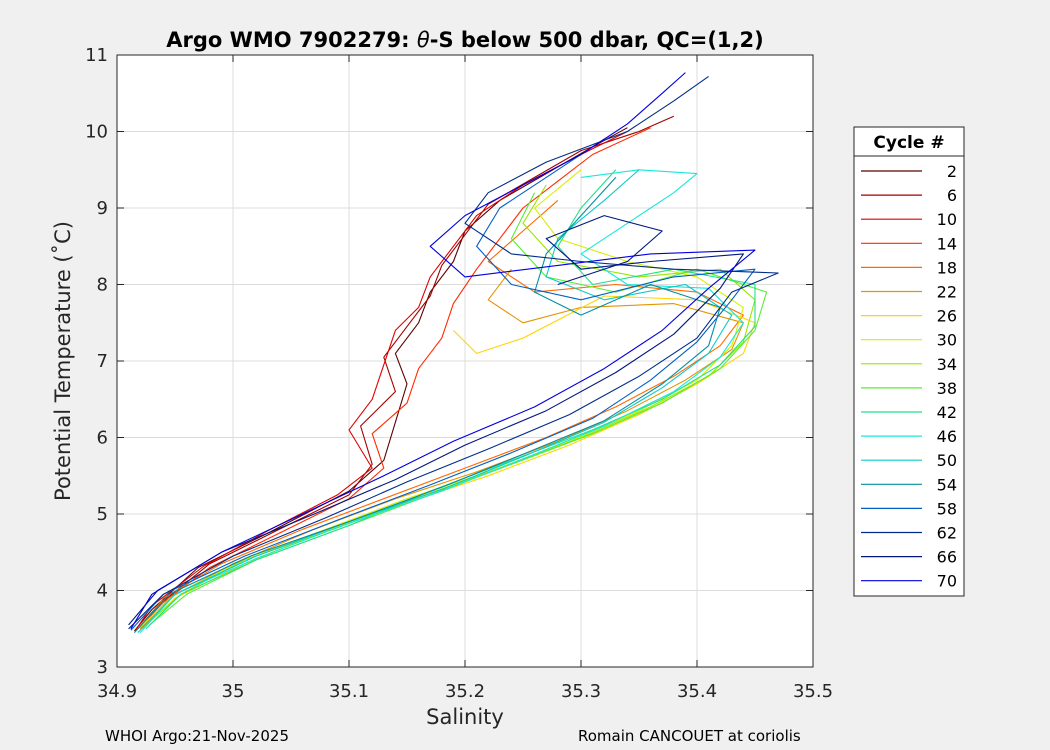 Image resolution: width=1050 pixels, height=750 pixels. Describe the element at coordinates (197, 736) in the screenshot. I see `footer-left: WHOI Argo:21-Nov-2025` at that location.